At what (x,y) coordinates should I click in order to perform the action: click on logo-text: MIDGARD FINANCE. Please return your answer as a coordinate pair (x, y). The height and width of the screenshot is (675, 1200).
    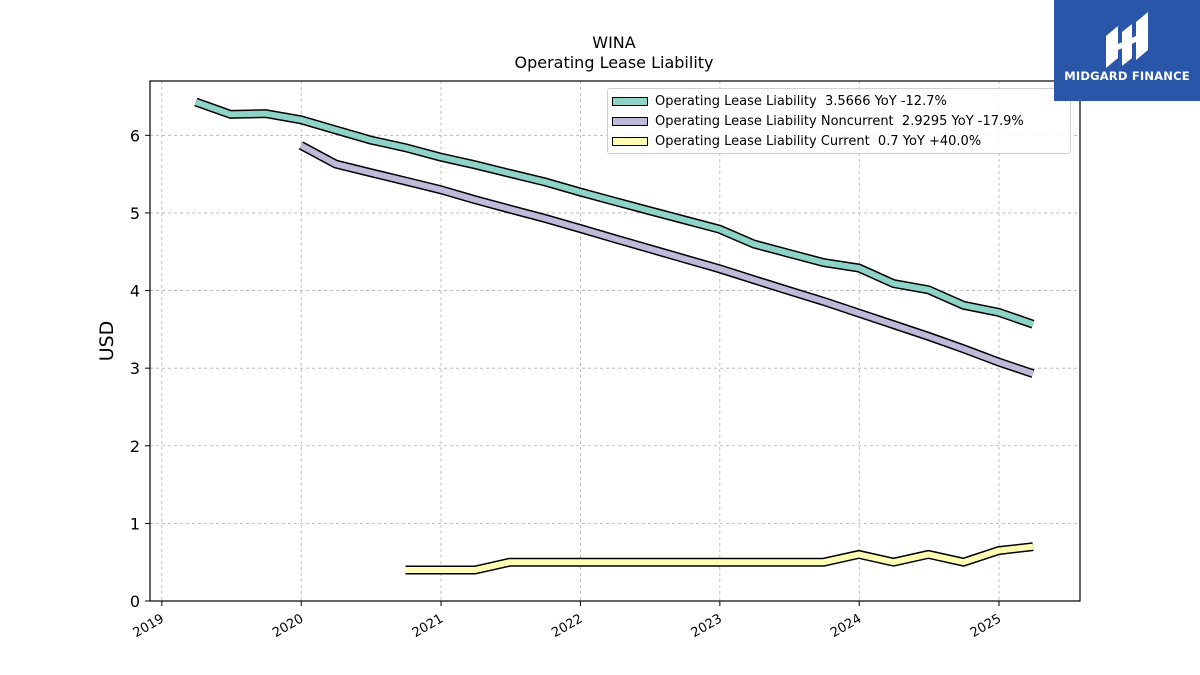
    Looking at the image, I should click on (1127, 76).